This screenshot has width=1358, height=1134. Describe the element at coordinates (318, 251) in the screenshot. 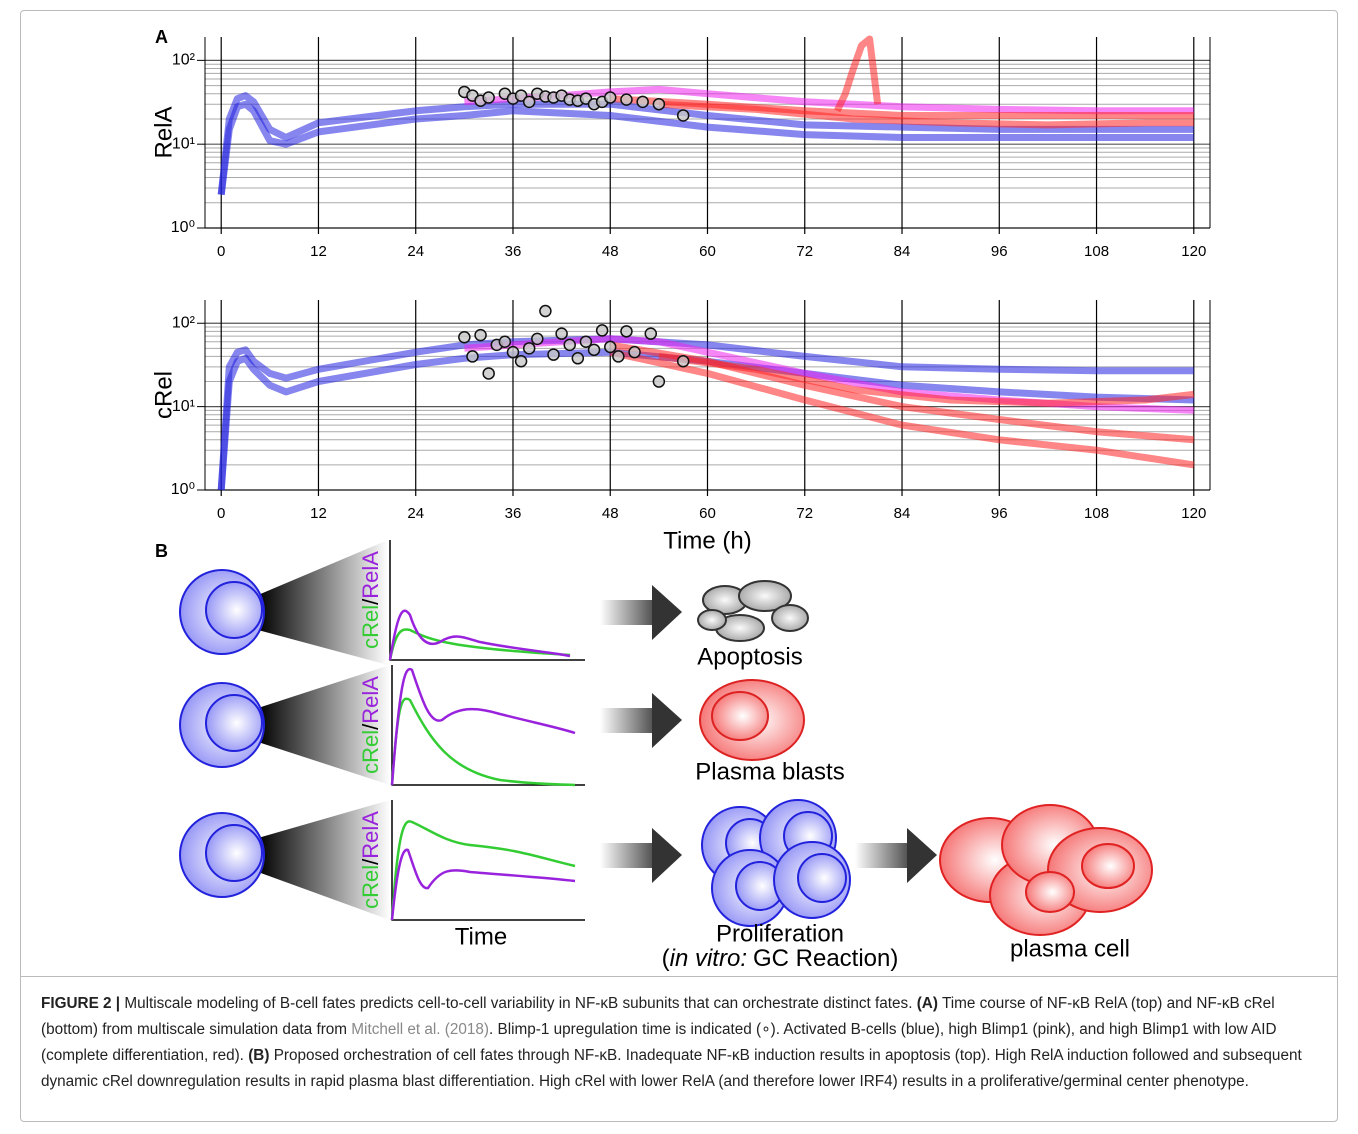

I see `x-tick-label: 12` at that location.